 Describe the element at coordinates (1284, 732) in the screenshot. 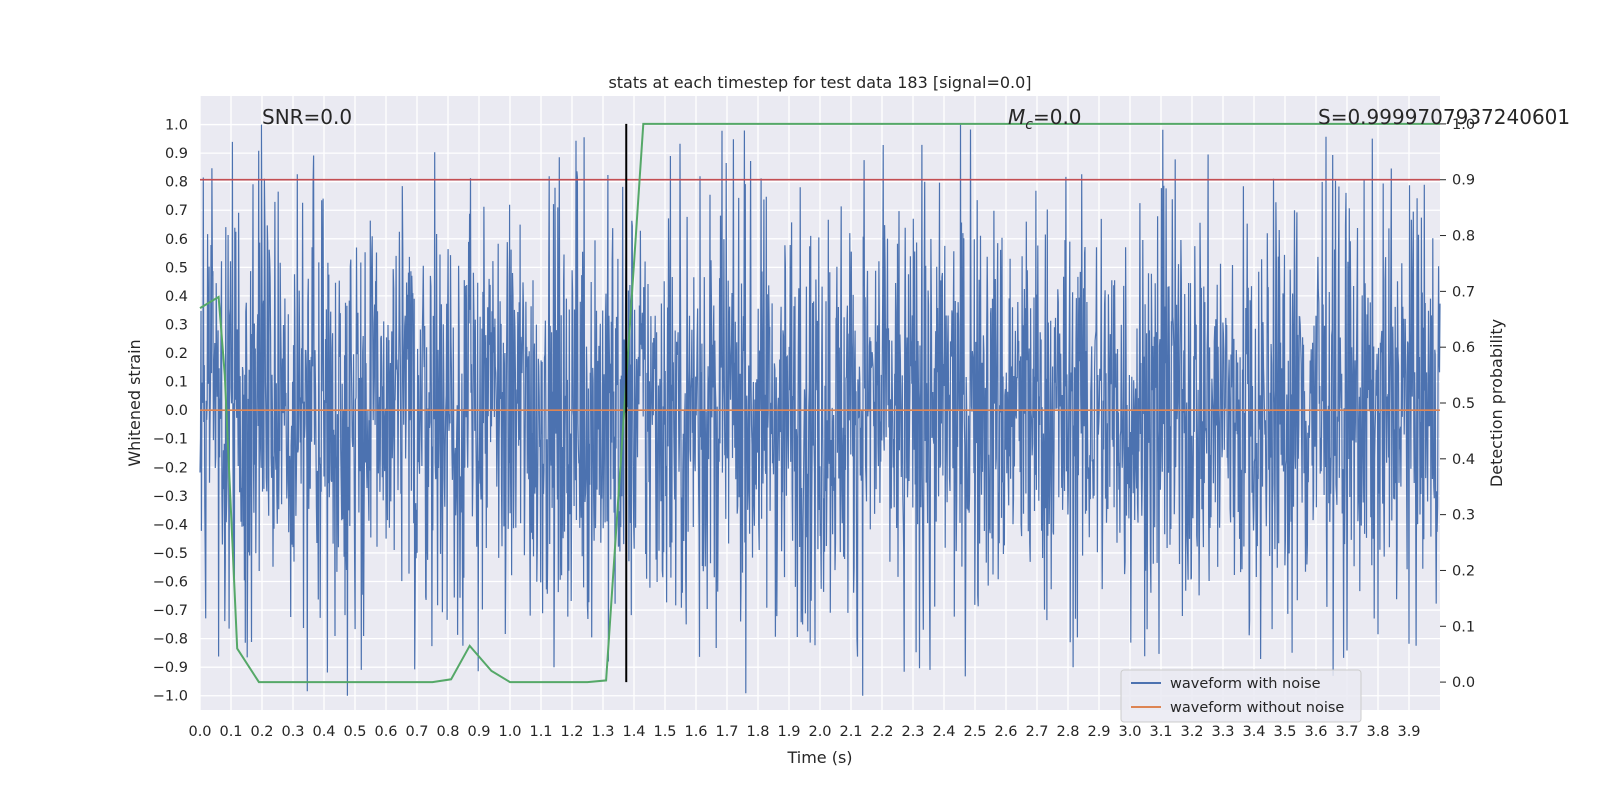

I see `x-tick-label: 3.5` at that location.